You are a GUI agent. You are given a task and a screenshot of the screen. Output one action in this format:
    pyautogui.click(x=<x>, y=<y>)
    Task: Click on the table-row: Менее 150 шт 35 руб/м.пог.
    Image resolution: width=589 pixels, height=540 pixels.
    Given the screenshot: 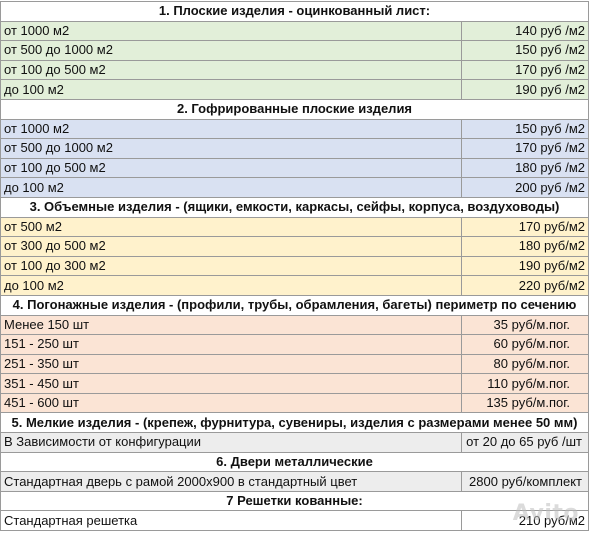 What is the action you would take?
    pyautogui.click(x=294, y=325)
    